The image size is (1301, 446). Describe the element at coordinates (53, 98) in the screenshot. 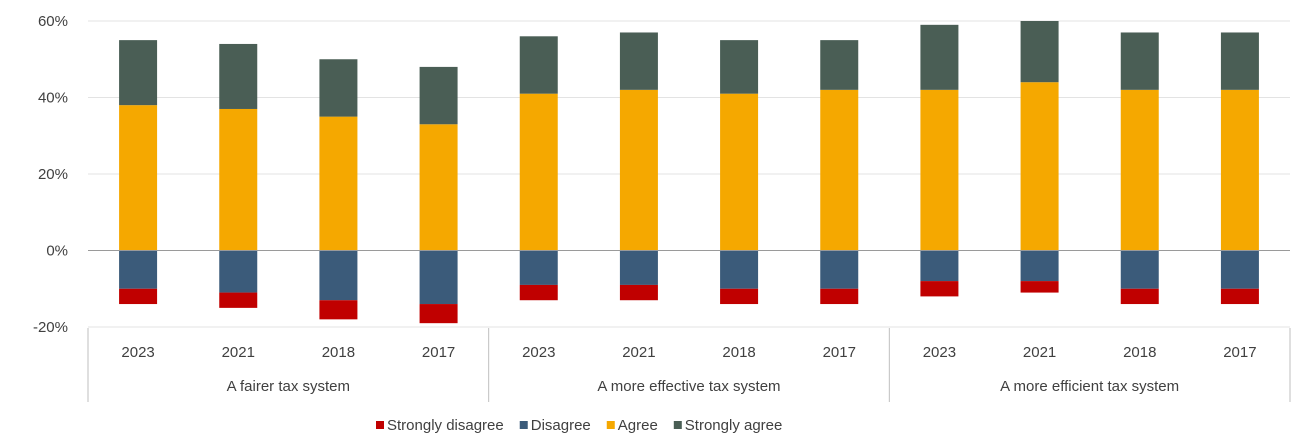

I see `y-tick-label: 40%` at that location.